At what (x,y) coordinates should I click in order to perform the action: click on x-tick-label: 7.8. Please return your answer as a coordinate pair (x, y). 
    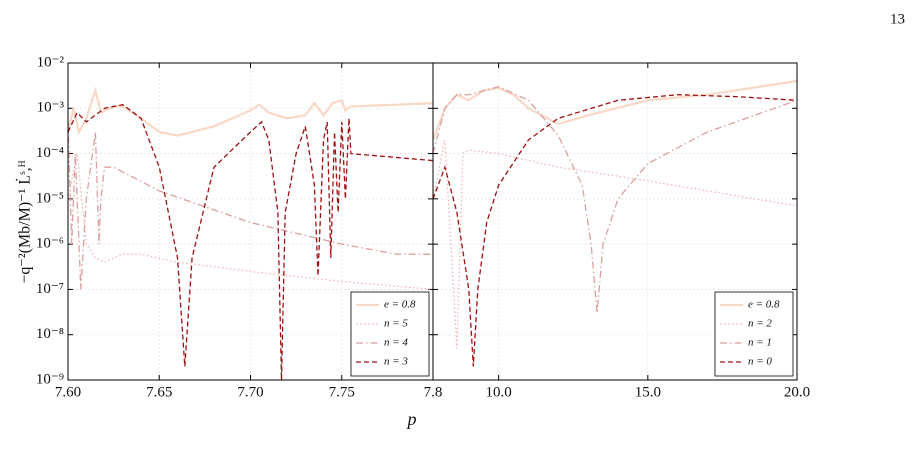
    Looking at the image, I should click on (433, 392).